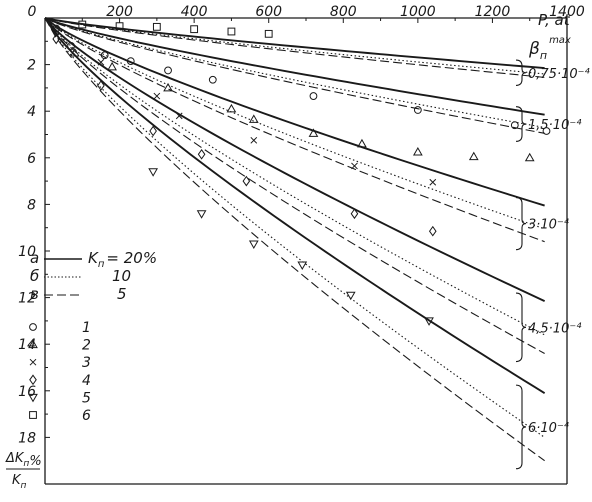 Image resolution: width=592 pixels, height=502 pixels. I want to click on legend-line-c: в 5, so click(78, 294).